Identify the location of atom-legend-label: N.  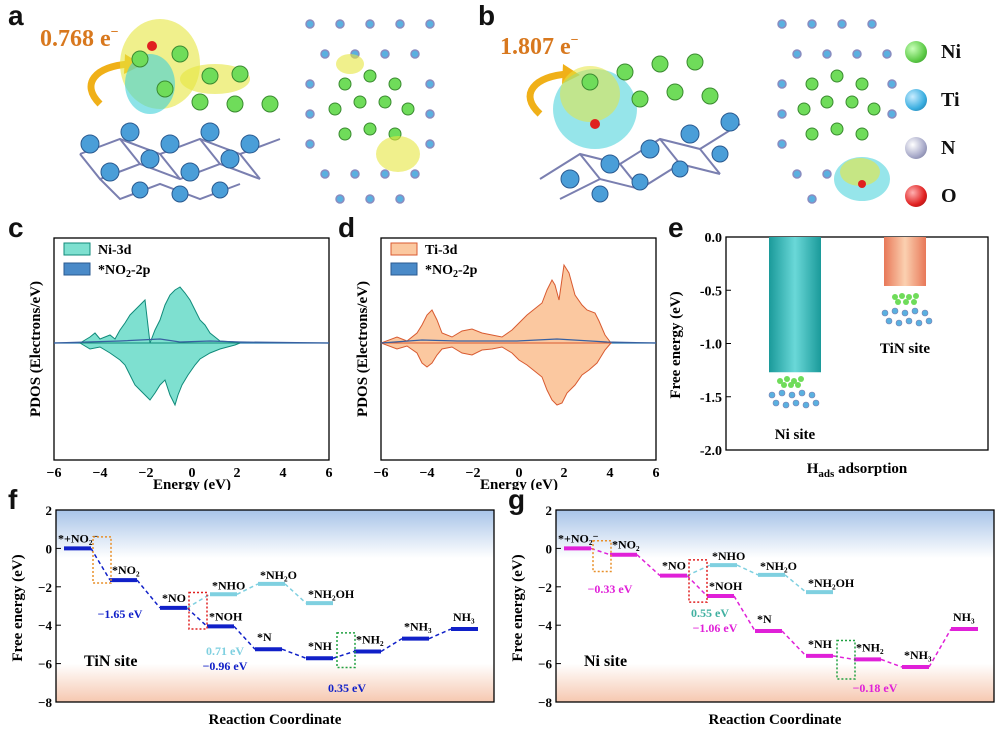
(948, 147).